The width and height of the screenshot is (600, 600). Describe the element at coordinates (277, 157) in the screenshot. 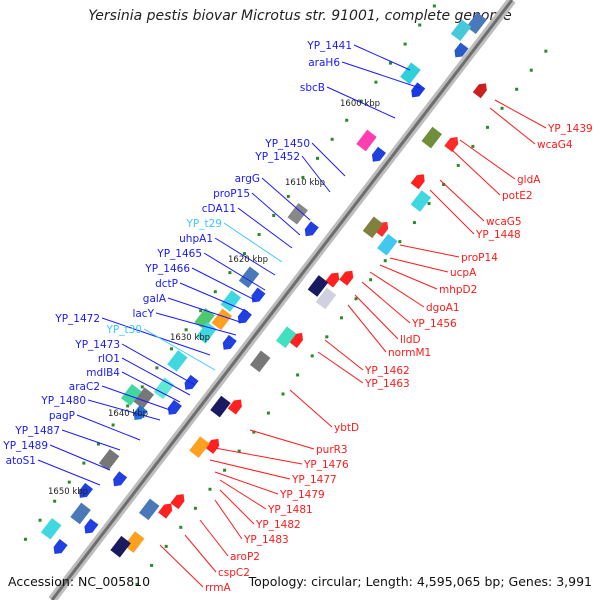

I see `forward-gene-label: YP_1452` at that location.